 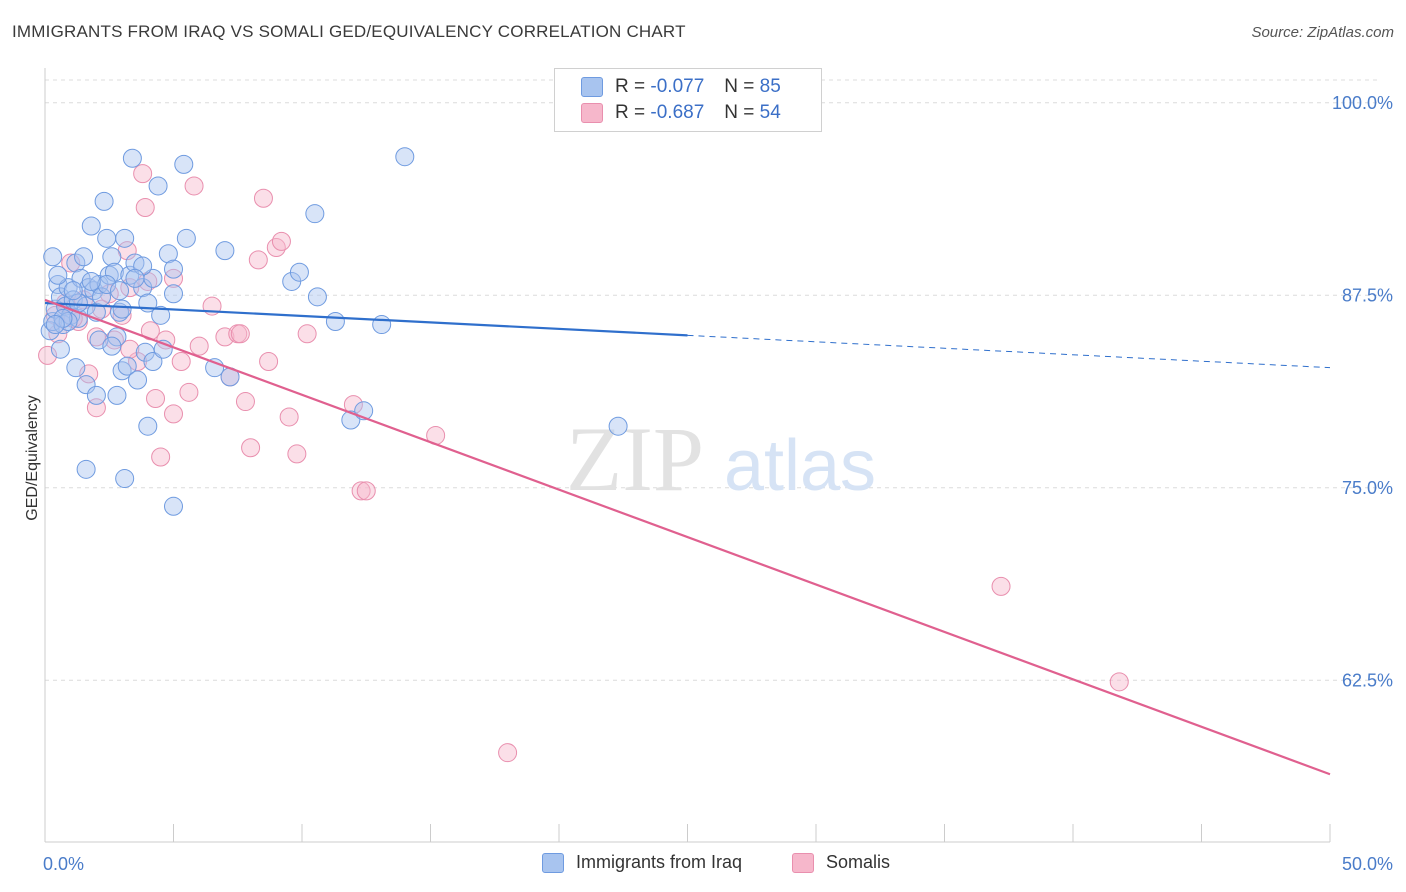 What do you see at coordinates (635, 459) in the screenshot?
I see `watermark-zip: ZIP` at bounding box center [635, 459].